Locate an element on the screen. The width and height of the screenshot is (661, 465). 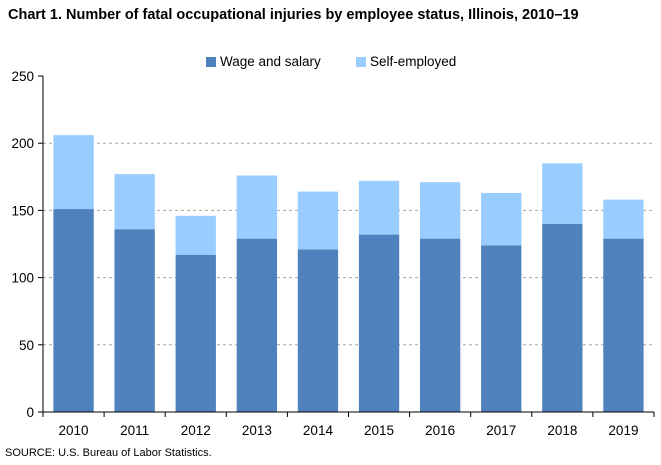
bar-wage-and-salary-2016 is located at coordinates (440, 325).